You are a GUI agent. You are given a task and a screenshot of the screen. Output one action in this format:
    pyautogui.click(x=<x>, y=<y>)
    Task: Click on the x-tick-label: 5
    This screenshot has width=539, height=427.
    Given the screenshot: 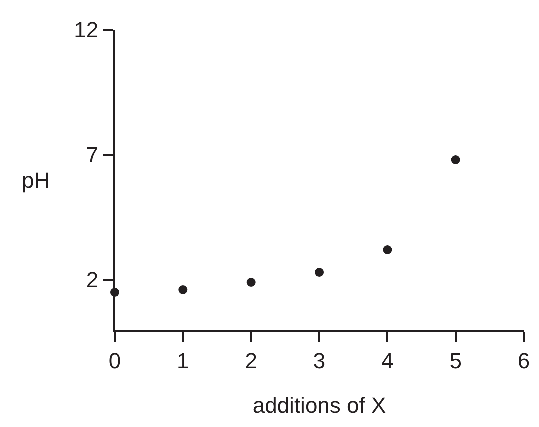 What is the action you would take?
    pyautogui.click(x=456, y=361)
    